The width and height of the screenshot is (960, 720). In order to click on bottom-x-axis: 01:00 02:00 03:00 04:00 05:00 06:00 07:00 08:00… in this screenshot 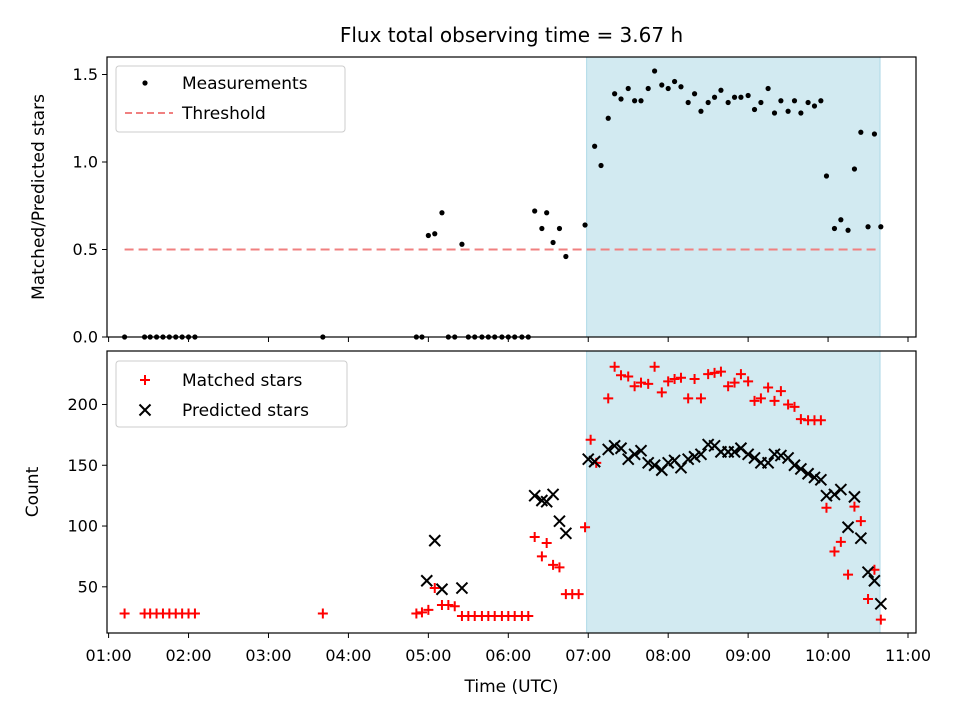, I will do `click(508, 649)`.